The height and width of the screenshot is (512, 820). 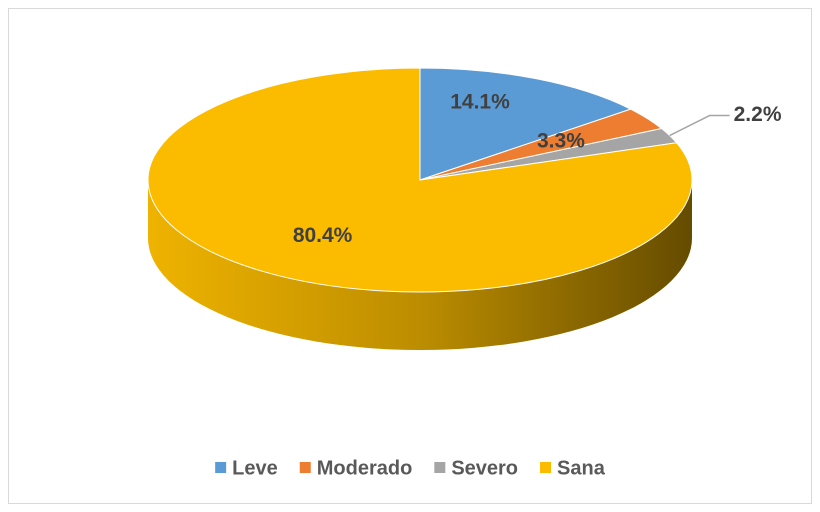 I want to click on legend-label: Moderado, so click(x=365, y=468).